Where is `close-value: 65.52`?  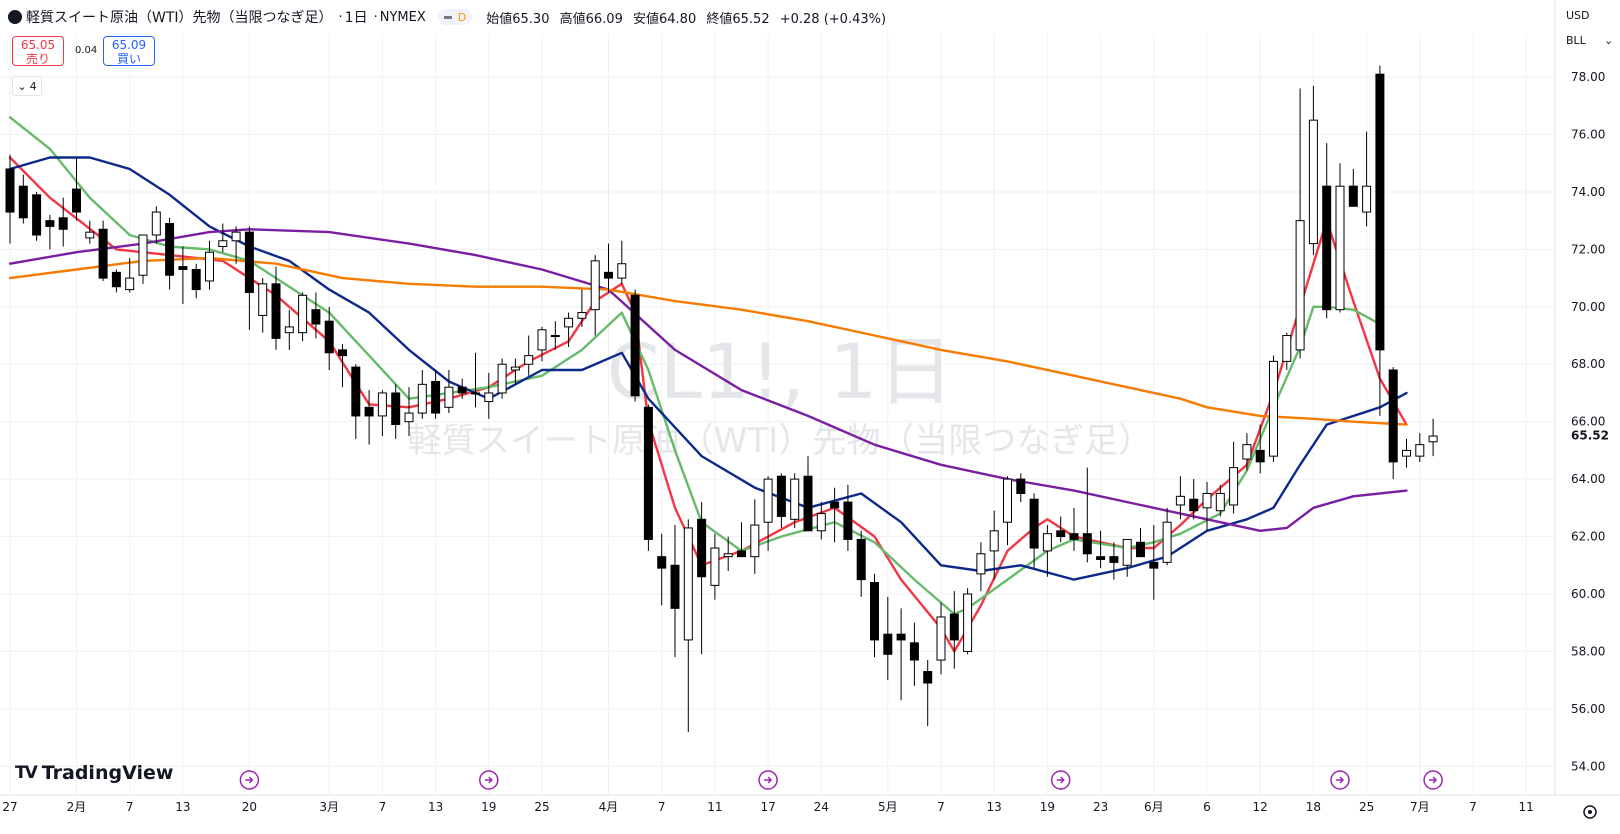
close-value: 65.52 is located at coordinates (751, 19).